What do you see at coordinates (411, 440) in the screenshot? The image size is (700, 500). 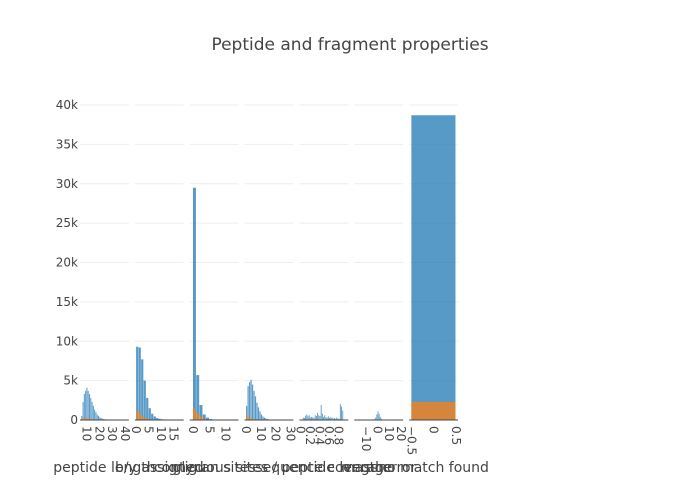 I see `x-tick-label: −0.5` at bounding box center [411, 440].